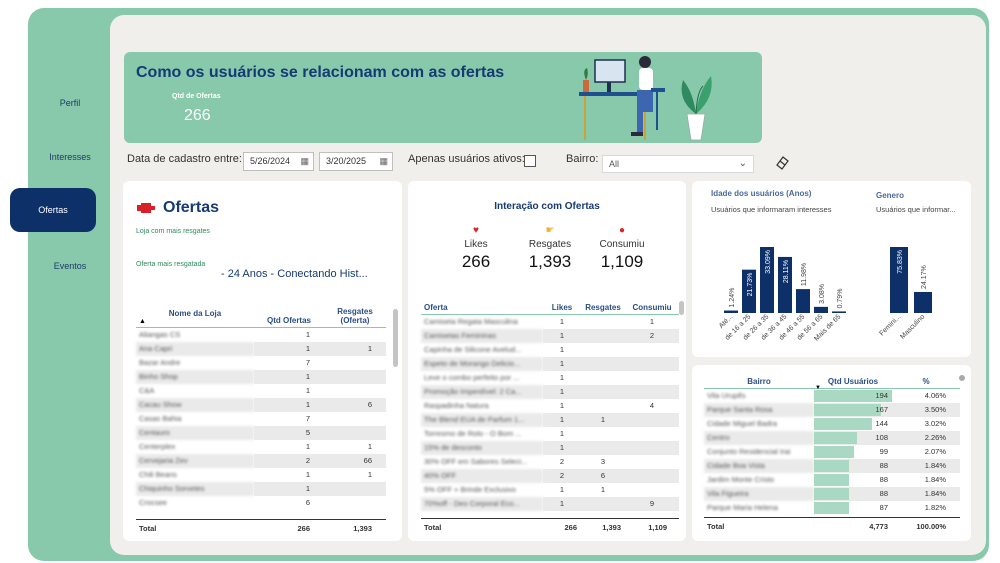 The image size is (1000, 563). What do you see at coordinates (840, 299) in the screenshot?
I see `data-label: 0.79%` at bounding box center [840, 299].